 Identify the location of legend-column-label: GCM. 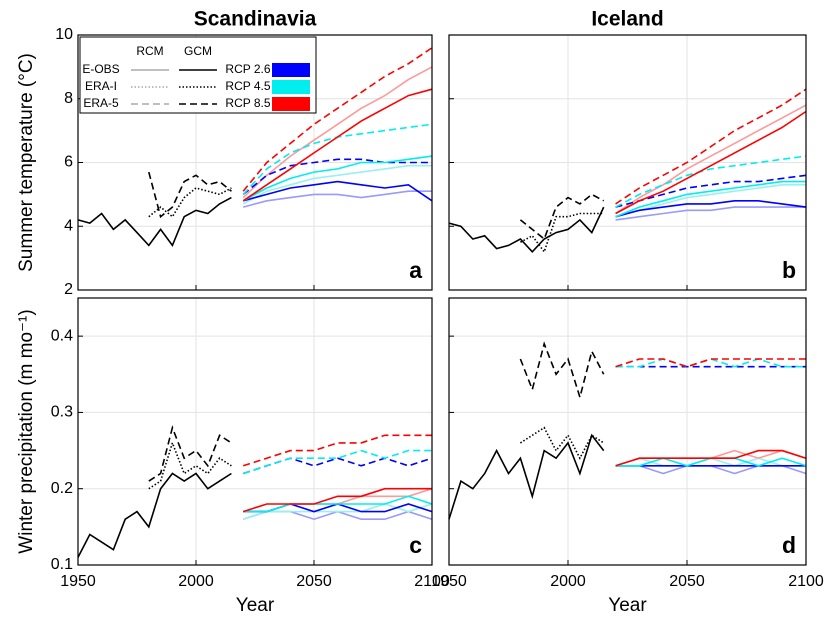
(198, 51).